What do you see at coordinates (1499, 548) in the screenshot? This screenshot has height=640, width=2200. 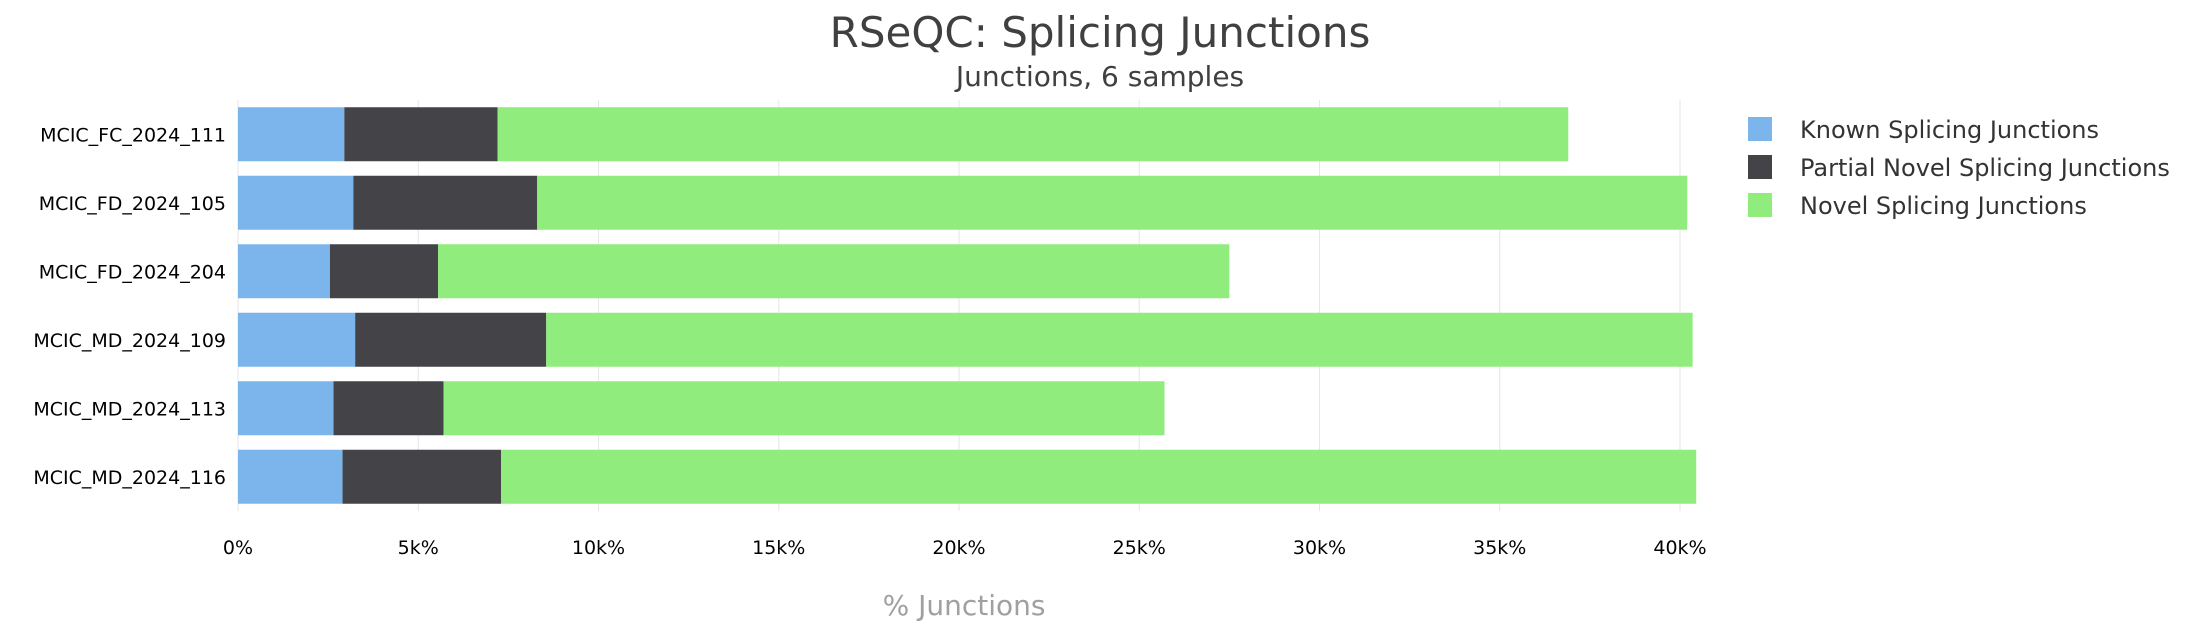 I see `x-tick-label: 35k%` at bounding box center [1499, 548].